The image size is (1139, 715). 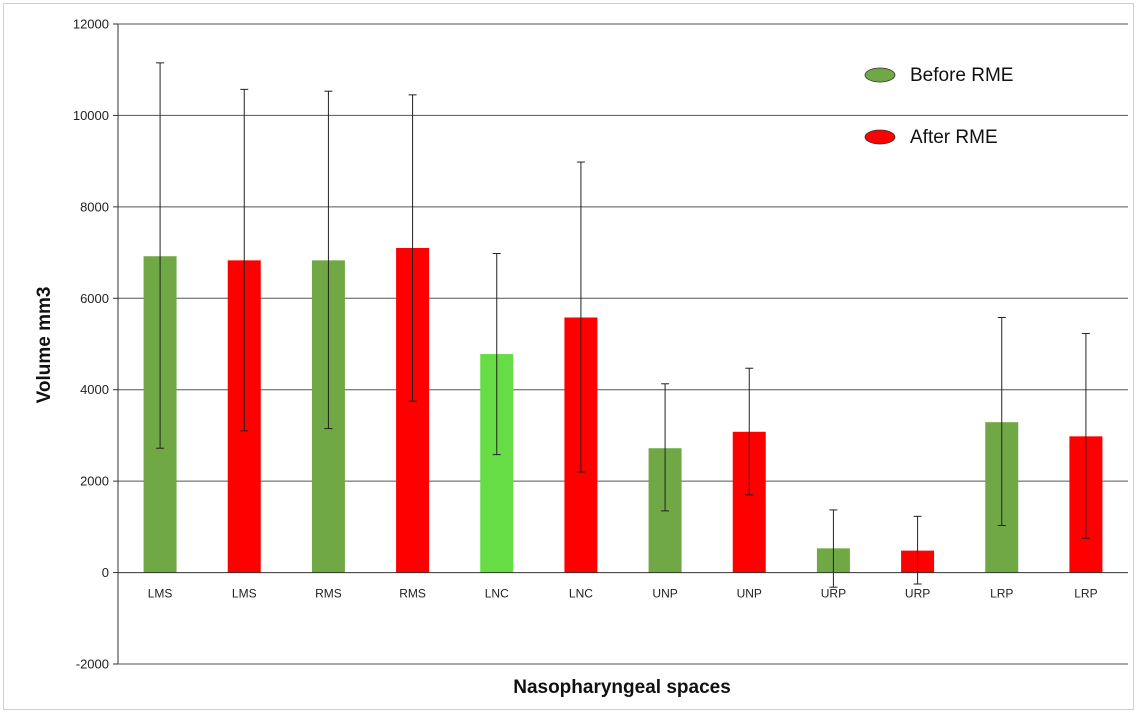 I want to click on y-axis-title: Volume mm3, so click(x=44, y=345).